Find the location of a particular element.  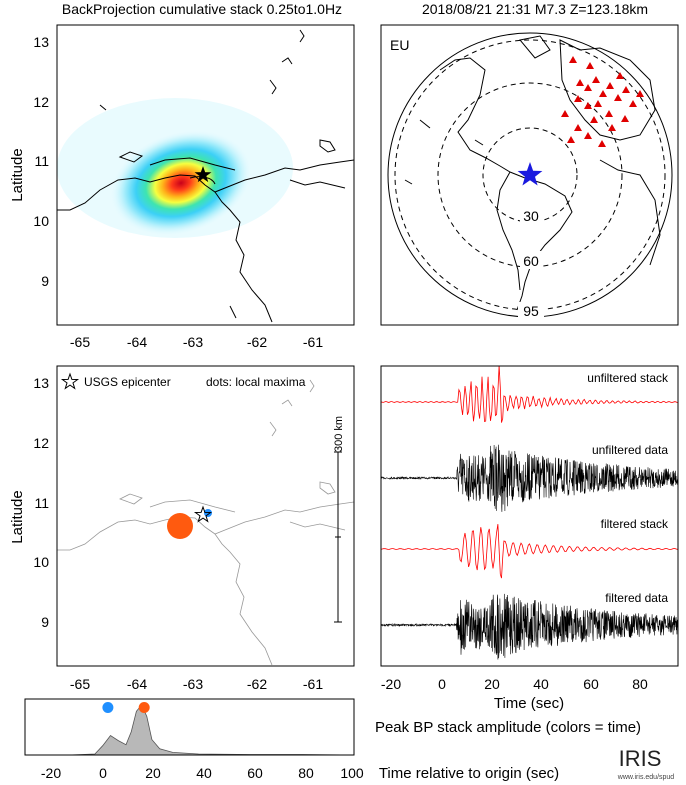

traces-x-ticks: -20 0 20 40 60 80 is located at coordinates (514, 684).